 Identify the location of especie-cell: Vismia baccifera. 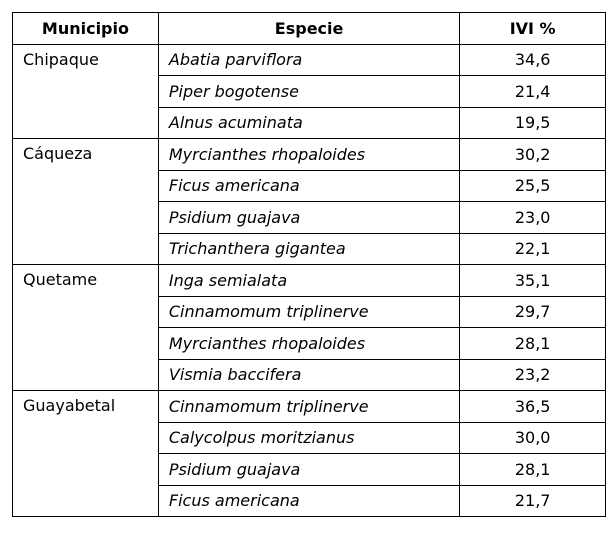
(309, 374).